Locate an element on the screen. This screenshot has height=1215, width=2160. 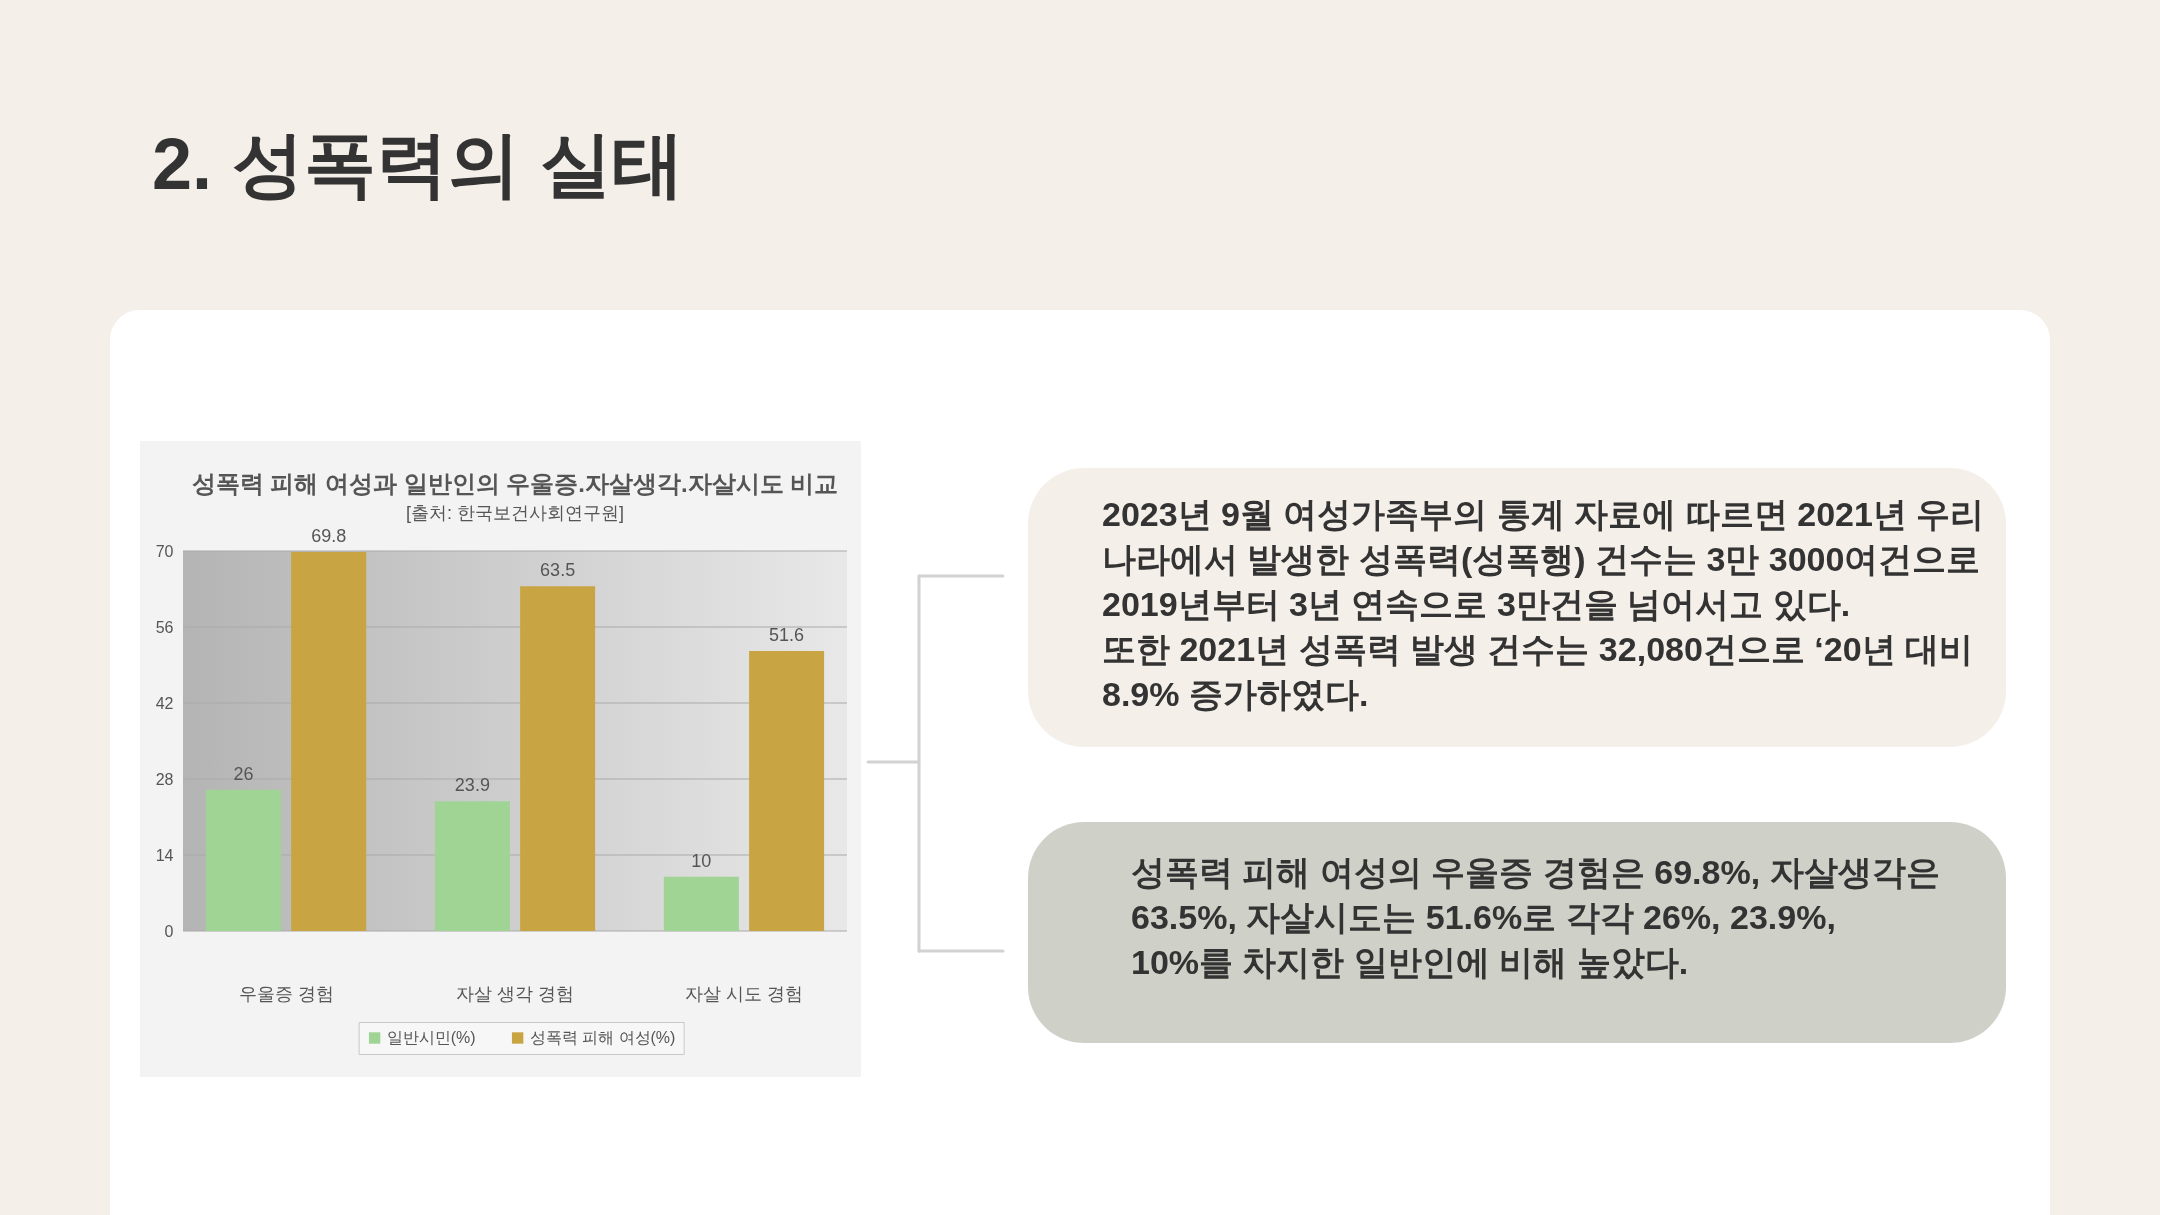
legend-label: 성폭력 피해 여성(%) is located at coordinates (602, 1037).